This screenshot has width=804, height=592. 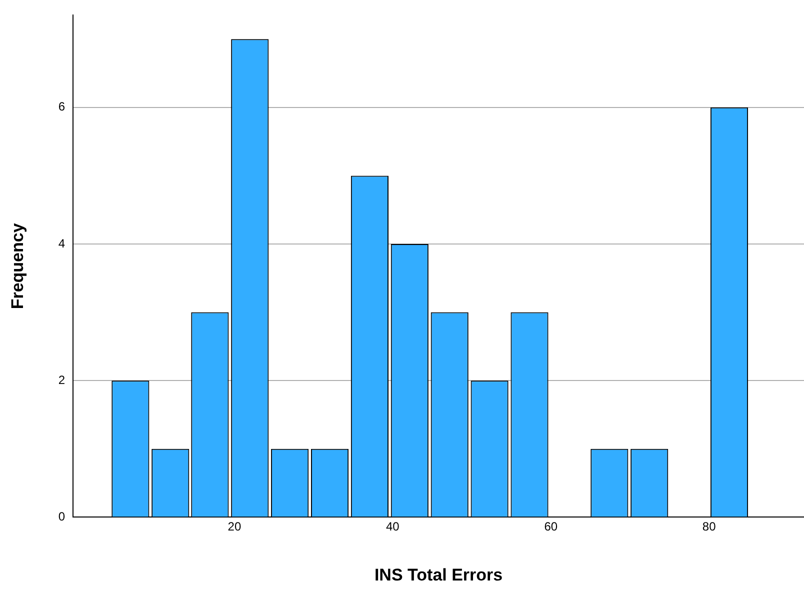 I want to click on y-tick-label: 4, so click(x=62, y=243).